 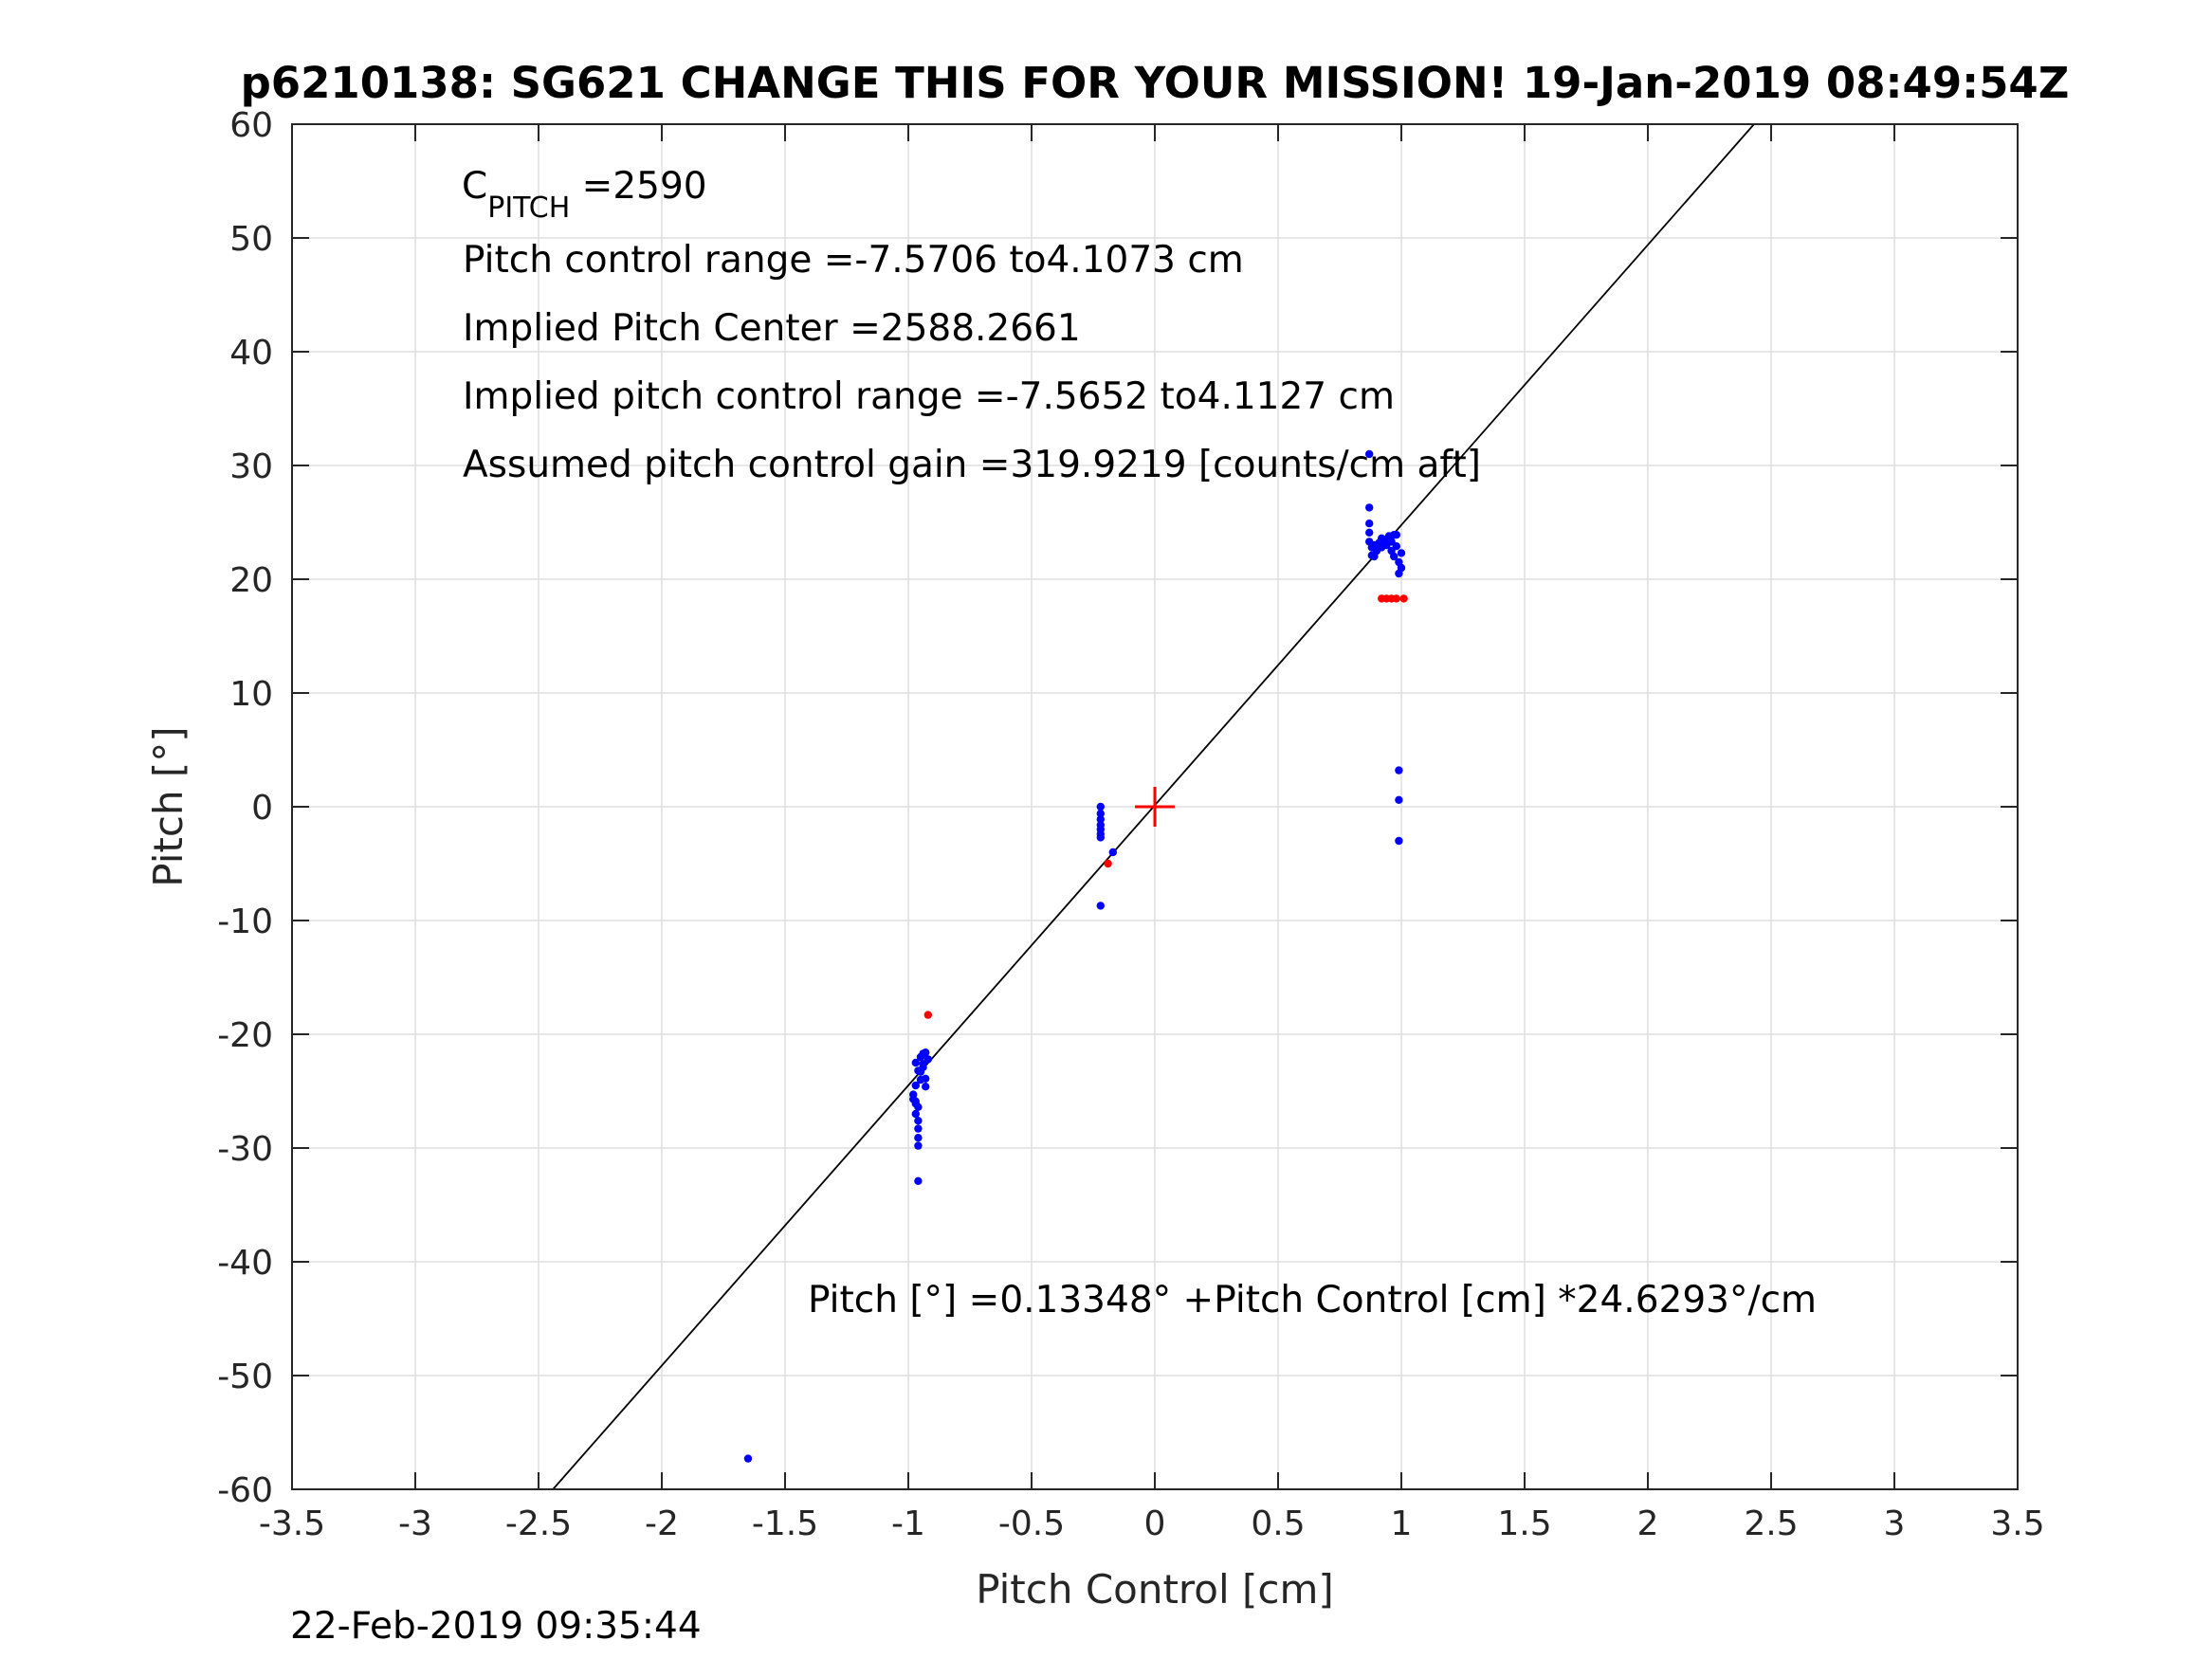 I want to click on x-tick-label: 0, so click(x=1155, y=1523).